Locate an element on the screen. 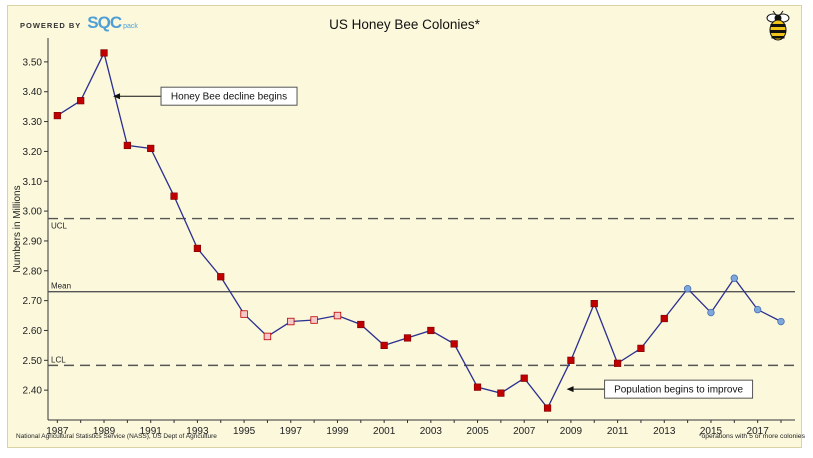 Image resolution: width=813 pixels, height=458 pixels. control-label-lcl: LCL is located at coordinates (58, 359).